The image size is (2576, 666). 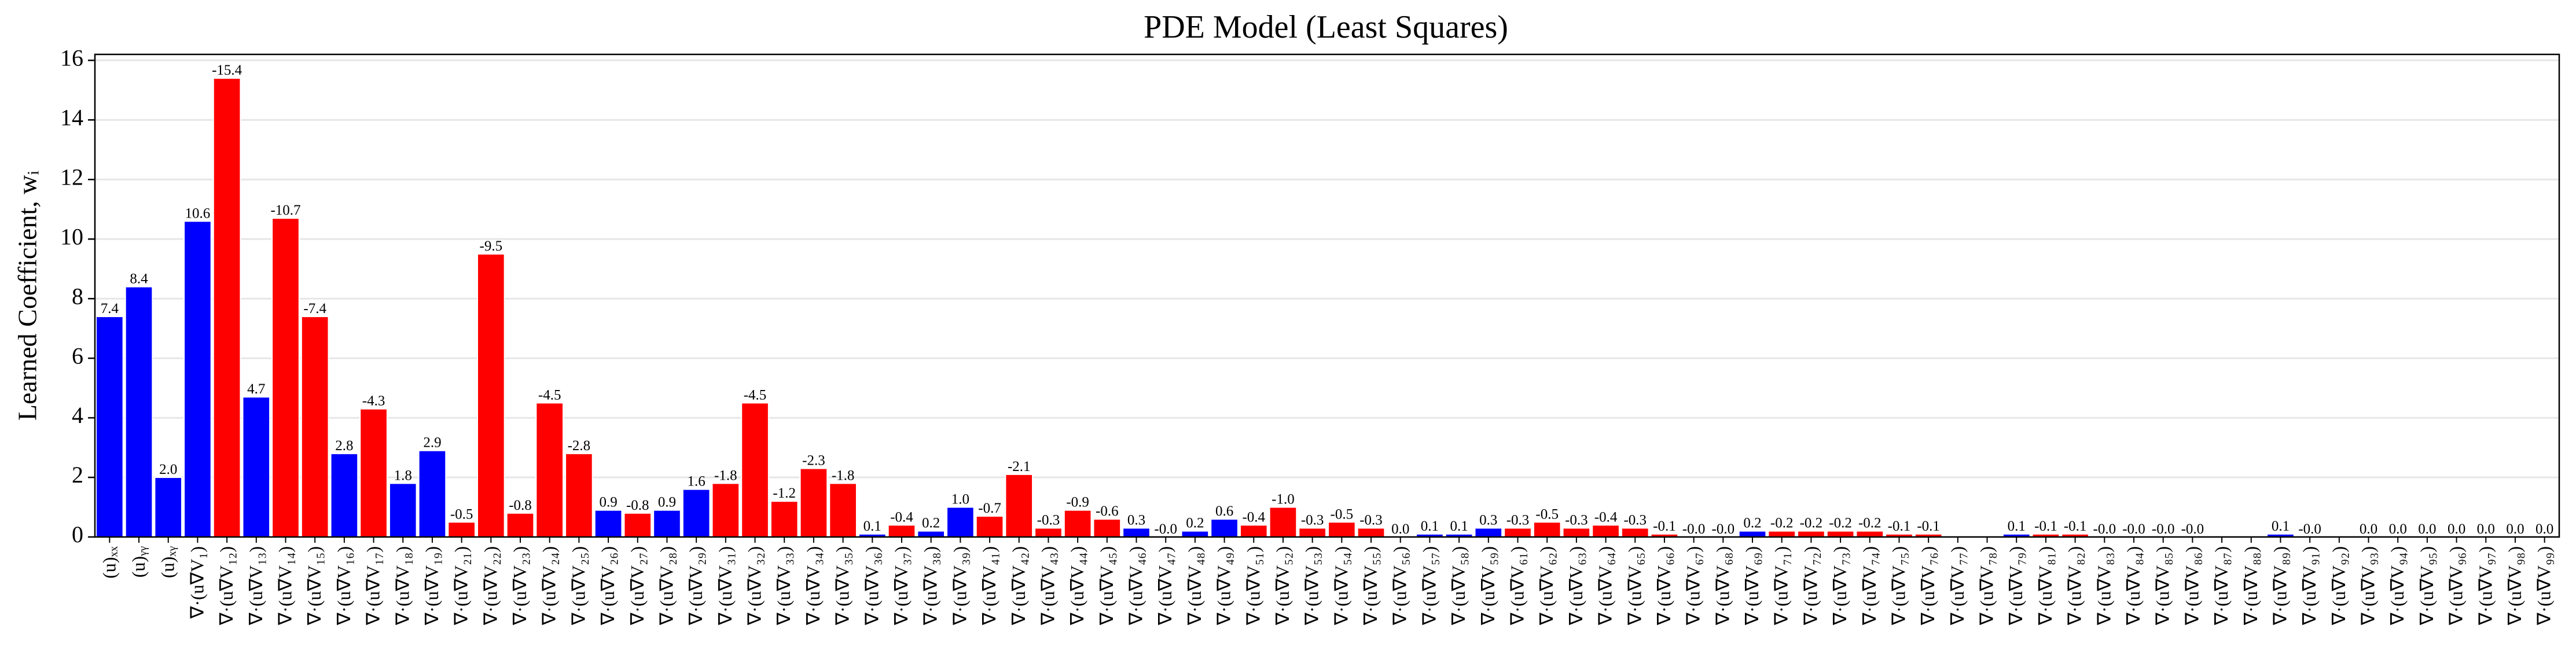 What do you see at coordinates (1723, 585) in the screenshot?
I see `x-tick-label: ∇·(u∇V₆₈)` at bounding box center [1723, 585].